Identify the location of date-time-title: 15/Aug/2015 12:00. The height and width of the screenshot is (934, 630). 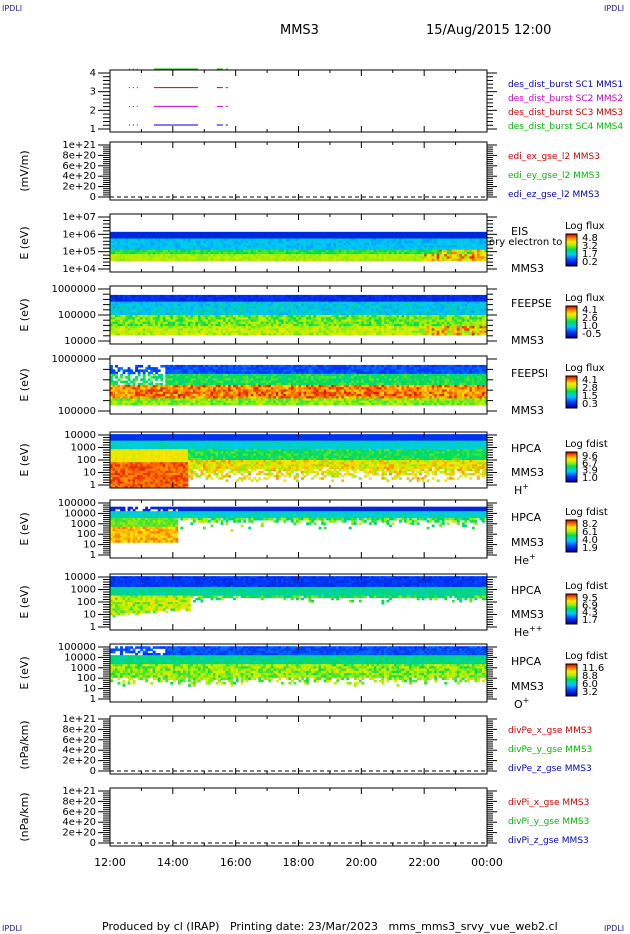
(489, 30).